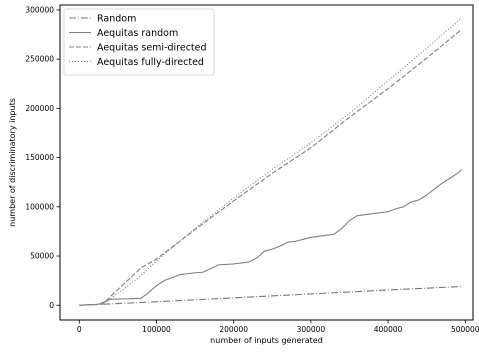 This screenshot has width=479, height=354. Describe the element at coordinates (150, 62) in the screenshot. I see `legend-label: Aequitas fully-directed` at that location.